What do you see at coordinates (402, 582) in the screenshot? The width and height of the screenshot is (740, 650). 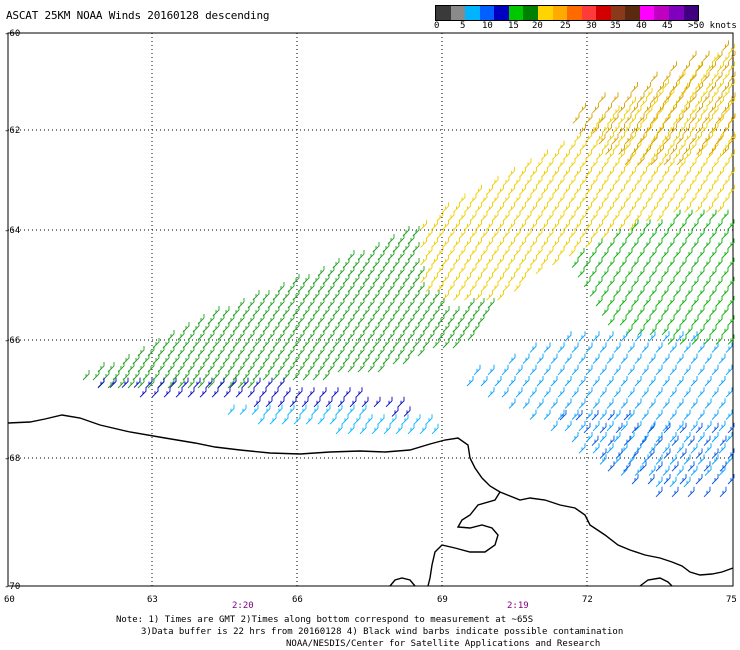 I see `coastline` at bounding box center [402, 582].